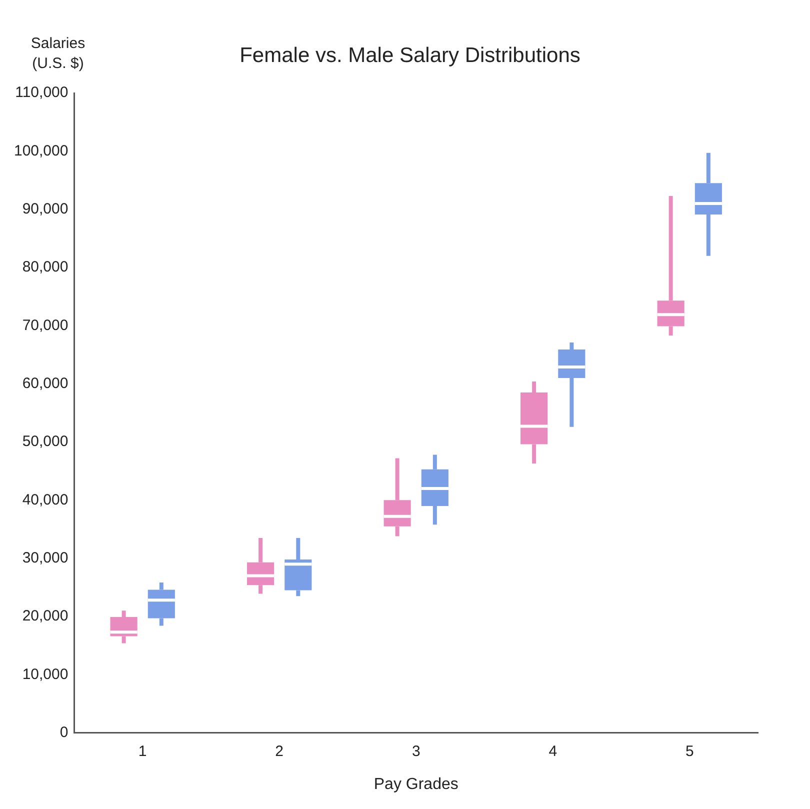 This screenshot has height=809, width=810. I want to click on x-axis-title: Pay Grades, so click(416, 784).